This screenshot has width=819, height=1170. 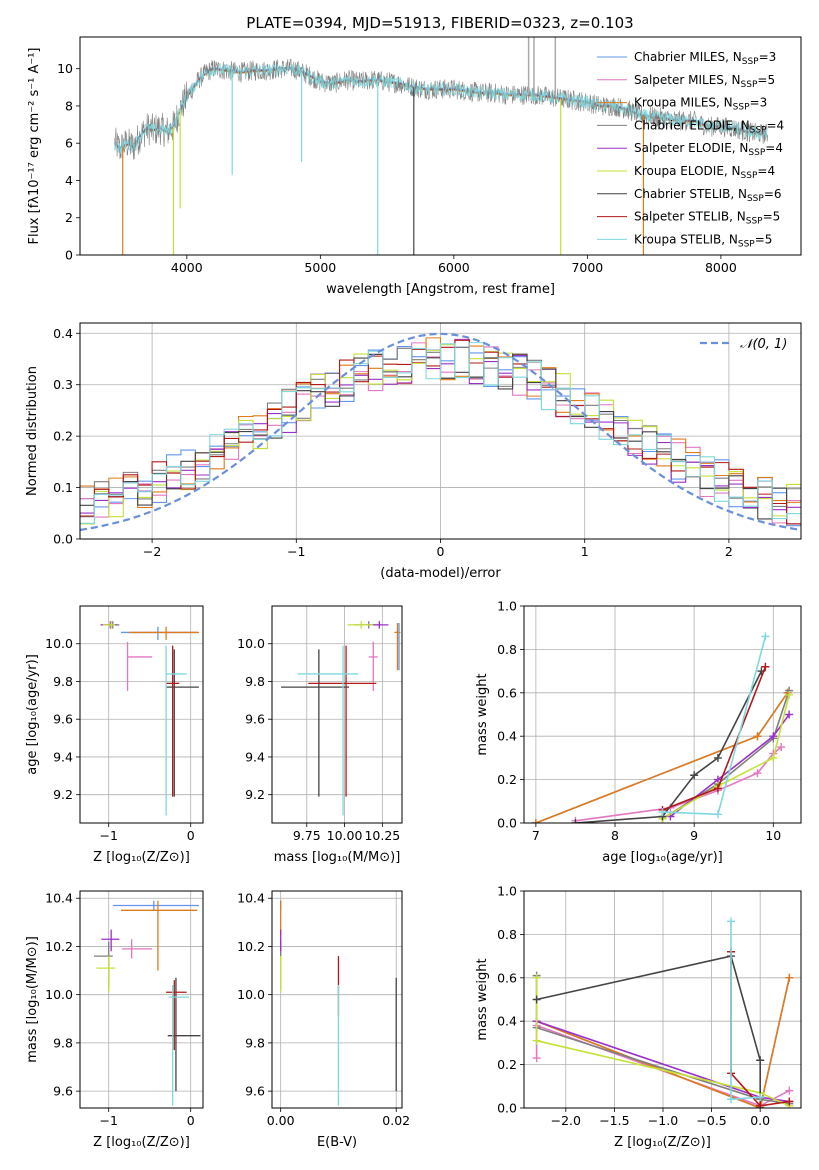 I want to click on x-axis-label: wavelength [Angstrom, rest frame], so click(x=440, y=289).